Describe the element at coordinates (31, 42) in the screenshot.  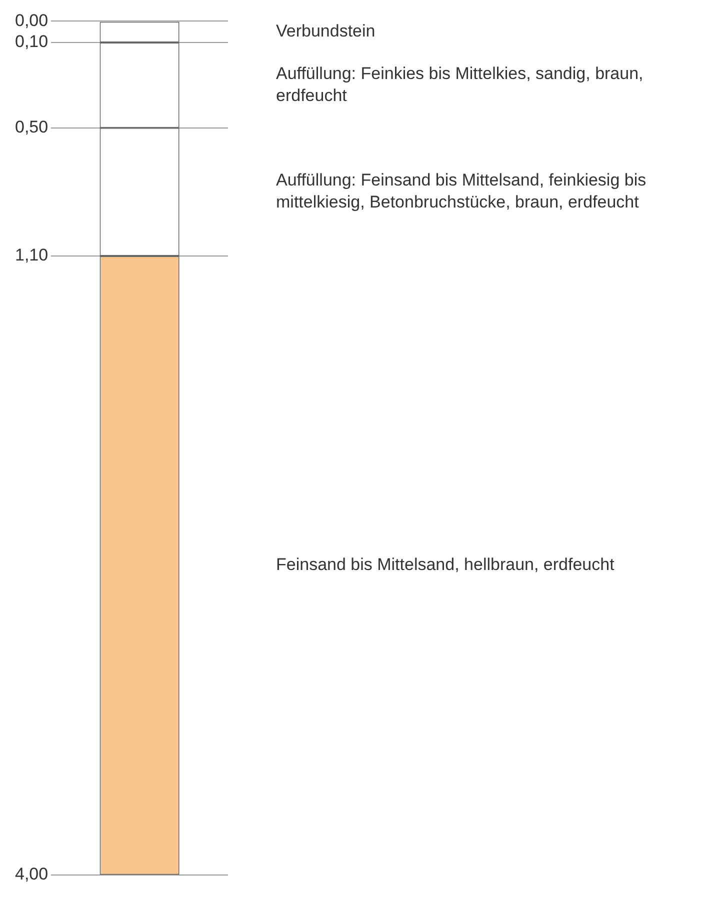
I see `y-tick-label: 0,10` at that location.